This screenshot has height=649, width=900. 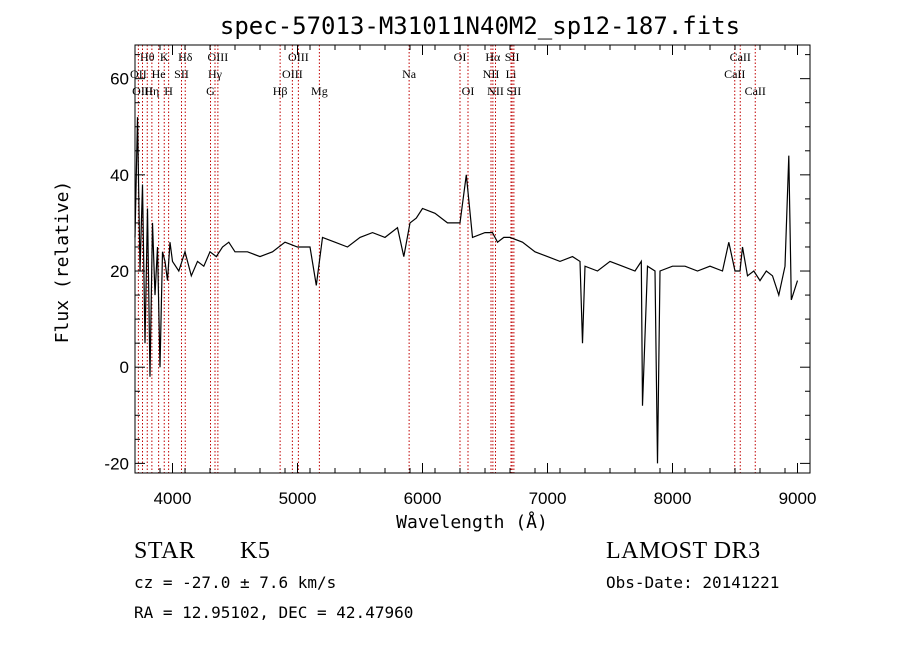 What do you see at coordinates (298, 498) in the screenshot?
I see `x-tick-label: 5000` at bounding box center [298, 498].